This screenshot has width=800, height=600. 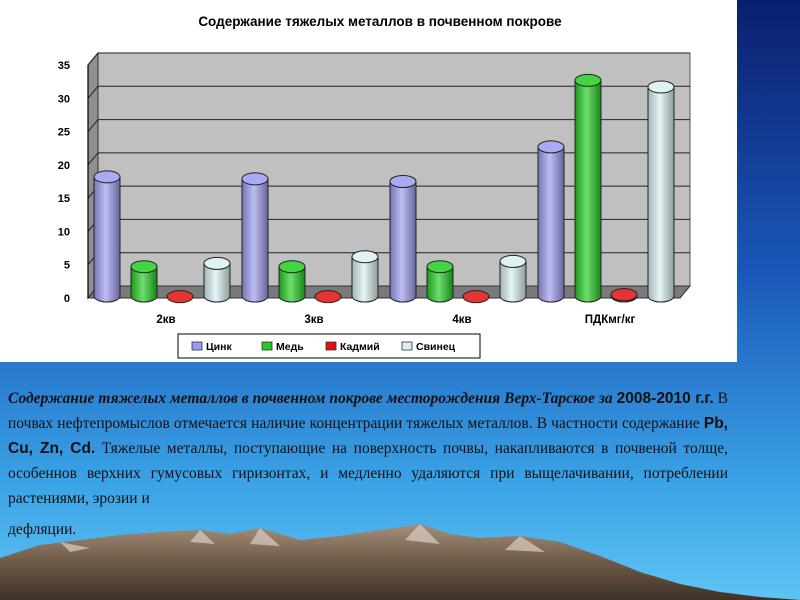 I want to click on y-tick-label: 30, so click(x=64, y=99).